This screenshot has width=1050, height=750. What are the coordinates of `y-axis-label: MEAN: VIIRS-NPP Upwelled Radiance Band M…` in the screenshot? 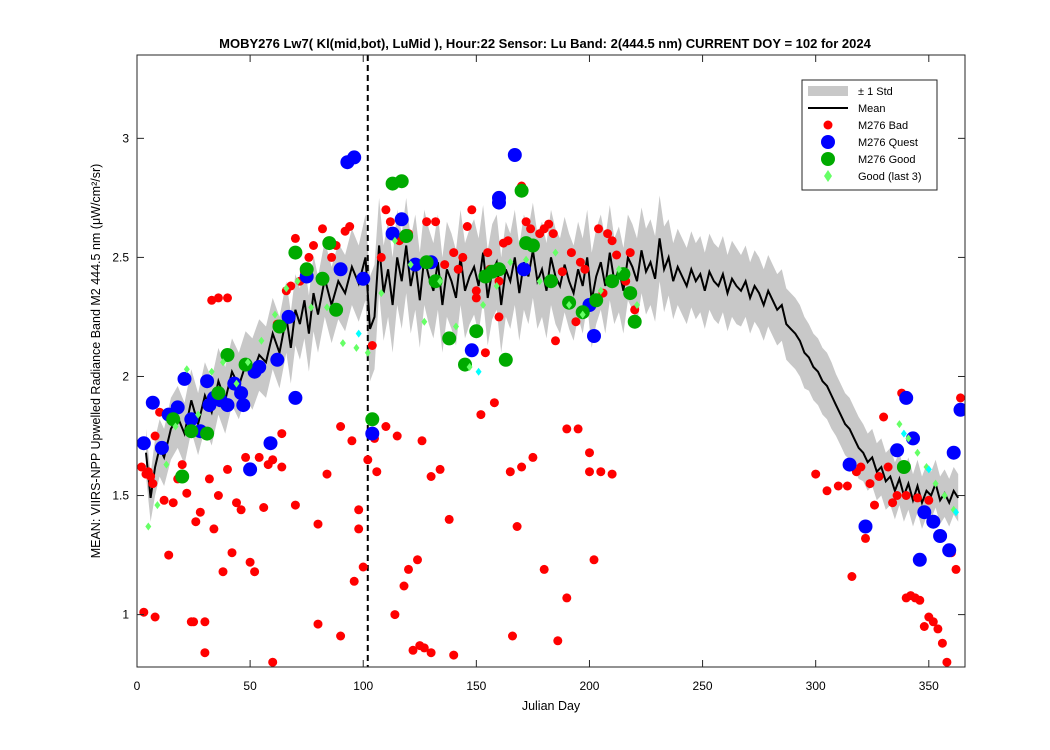 It's located at (96, 361).